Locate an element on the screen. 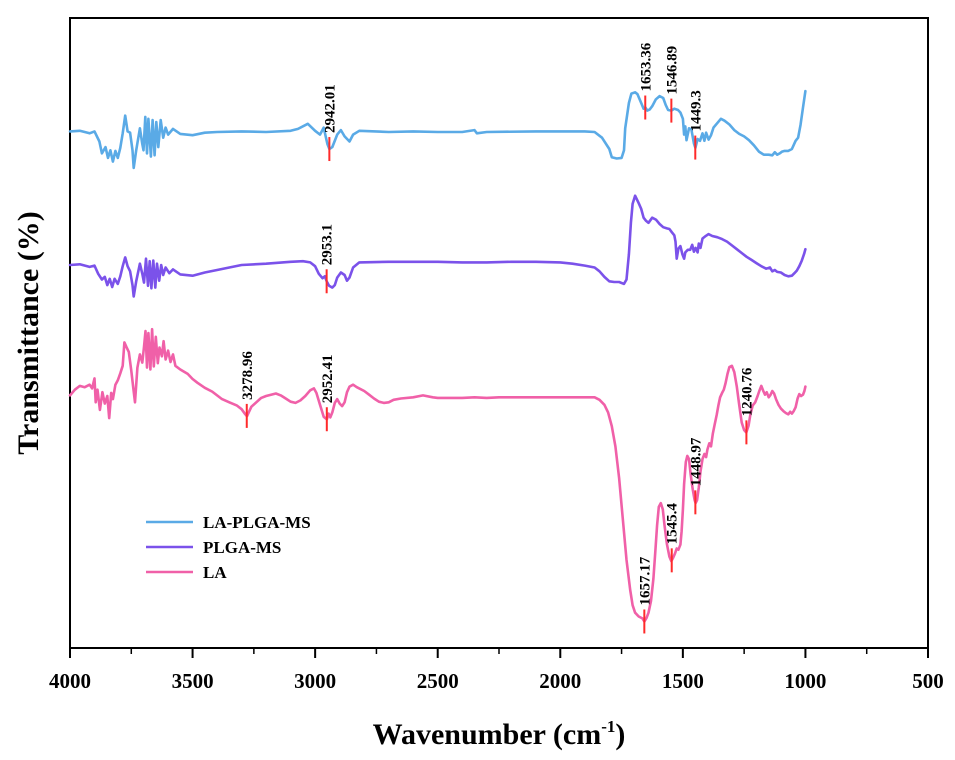 The height and width of the screenshot is (760, 955). x-axis-title: Wavenumber (cm-1) is located at coordinates (499, 734).